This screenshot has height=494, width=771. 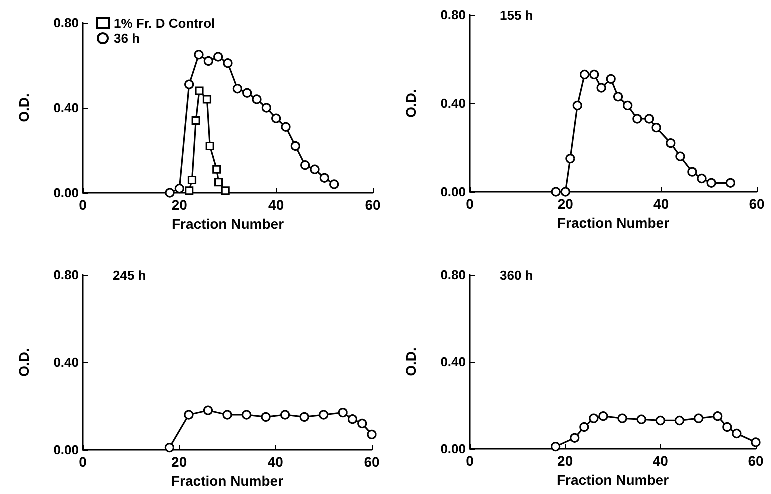 What do you see at coordinates (165, 23) in the screenshot?
I see `legend-label: 1% Fr. D Control` at bounding box center [165, 23].